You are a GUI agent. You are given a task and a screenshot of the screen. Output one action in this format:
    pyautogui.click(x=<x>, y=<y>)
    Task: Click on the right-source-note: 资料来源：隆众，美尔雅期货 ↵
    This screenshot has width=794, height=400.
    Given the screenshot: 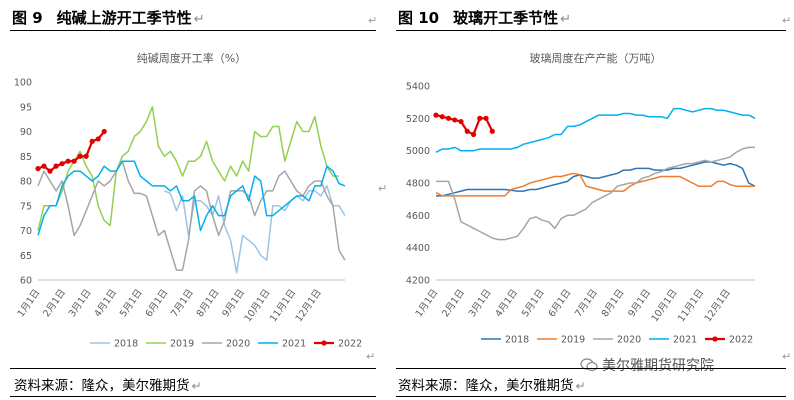 What is the action you would take?
    pyautogui.click(x=492, y=384)
    